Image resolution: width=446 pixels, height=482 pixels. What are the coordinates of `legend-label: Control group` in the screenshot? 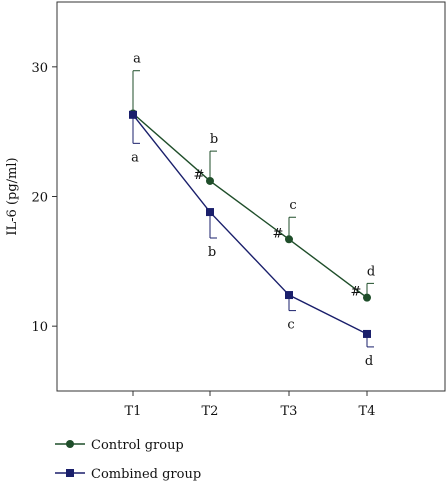 It's located at (137, 445).